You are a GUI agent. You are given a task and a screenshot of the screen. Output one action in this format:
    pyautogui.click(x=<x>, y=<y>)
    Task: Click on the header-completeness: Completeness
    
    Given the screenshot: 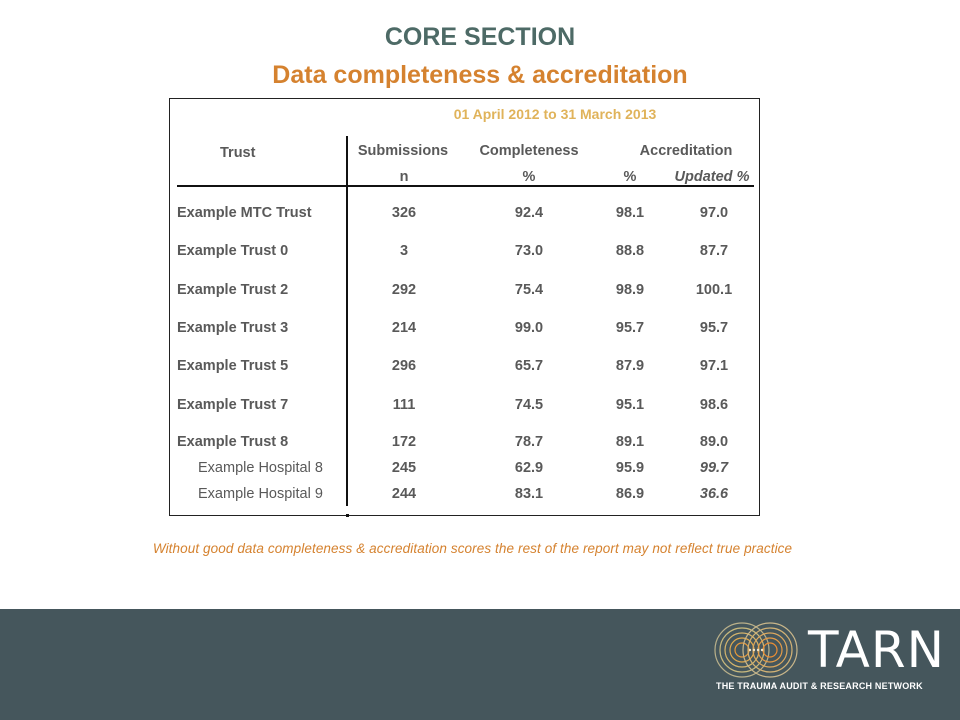 What is the action you would take?
    pyautogui.click(x=529, y=151)
    